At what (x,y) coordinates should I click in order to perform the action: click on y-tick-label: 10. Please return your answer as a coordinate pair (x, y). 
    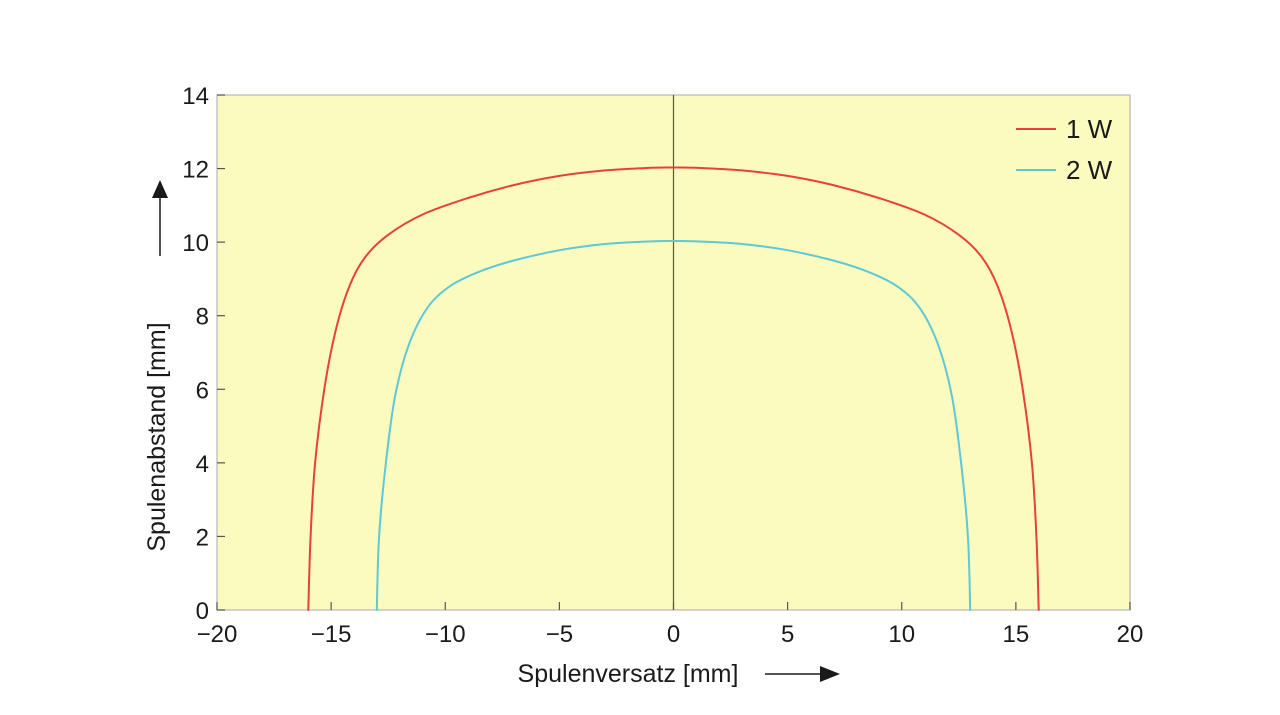
    Looking at the image, I should click on (195, 243).